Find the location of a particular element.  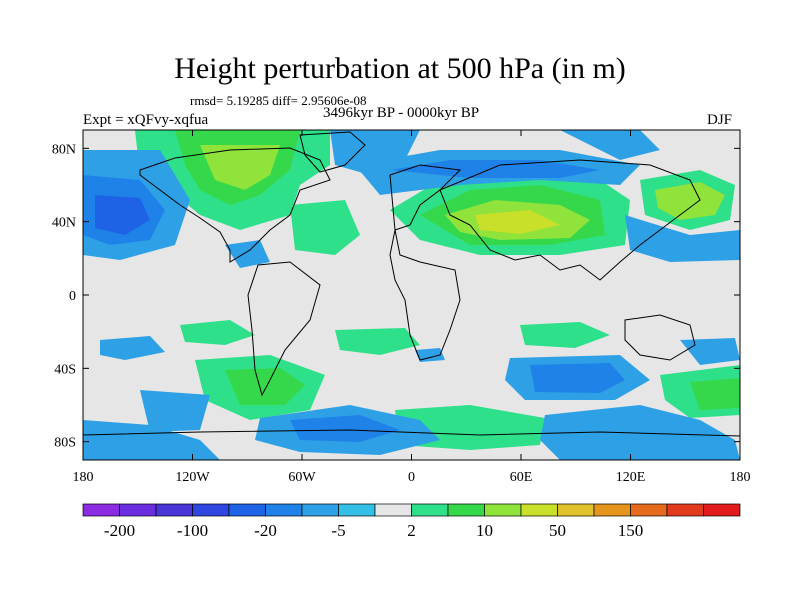

neg-region-south-pacific-mid is located at coordinates (430, 355).